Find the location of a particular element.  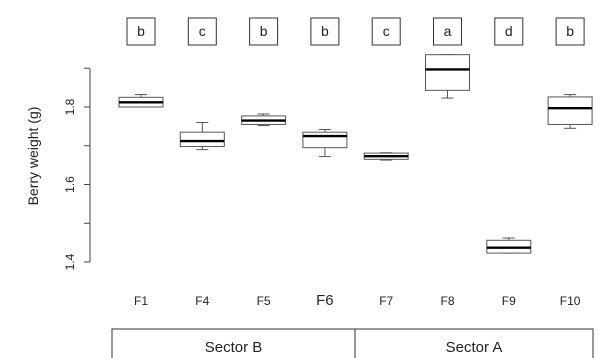

letter-f6: b is located at coordinates (325, 31).